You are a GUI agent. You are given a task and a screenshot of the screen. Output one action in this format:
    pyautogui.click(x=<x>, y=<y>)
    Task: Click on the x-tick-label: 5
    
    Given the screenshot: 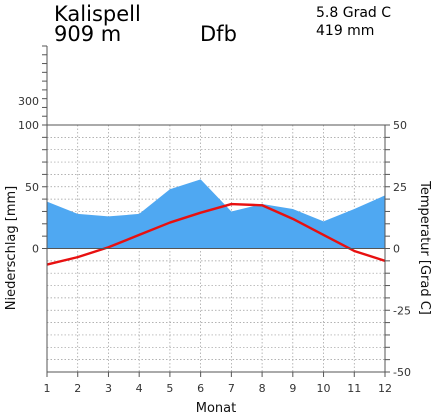 What is the action you would take?
    pyautogui.click(x=169, y=388)
    